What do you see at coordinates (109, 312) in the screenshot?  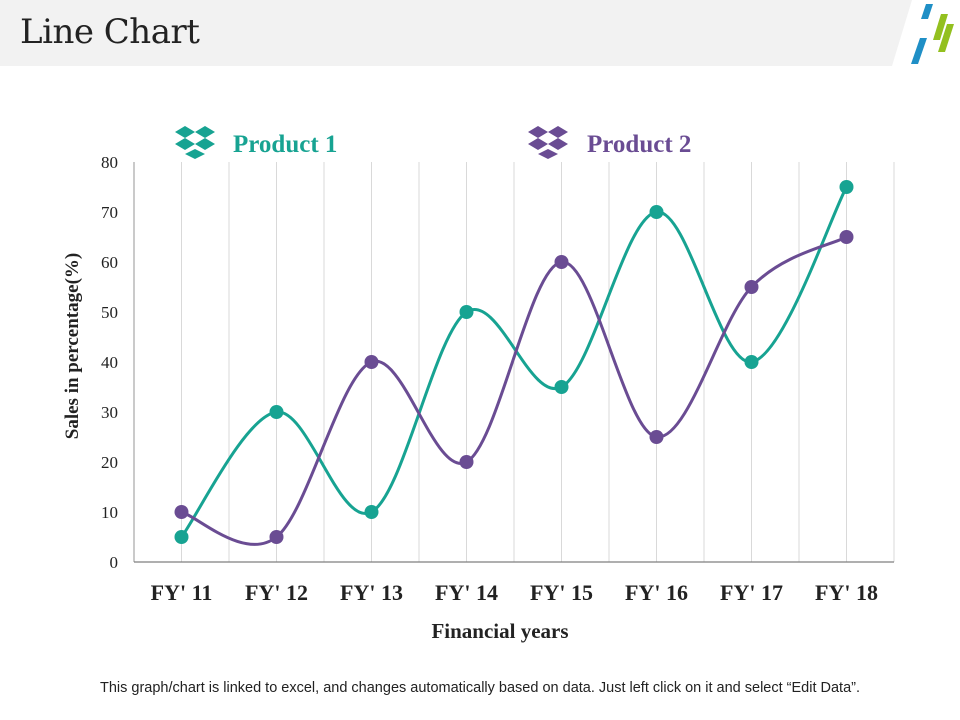 I see `y-tick-label: 50` at bounding box center [109, 312].